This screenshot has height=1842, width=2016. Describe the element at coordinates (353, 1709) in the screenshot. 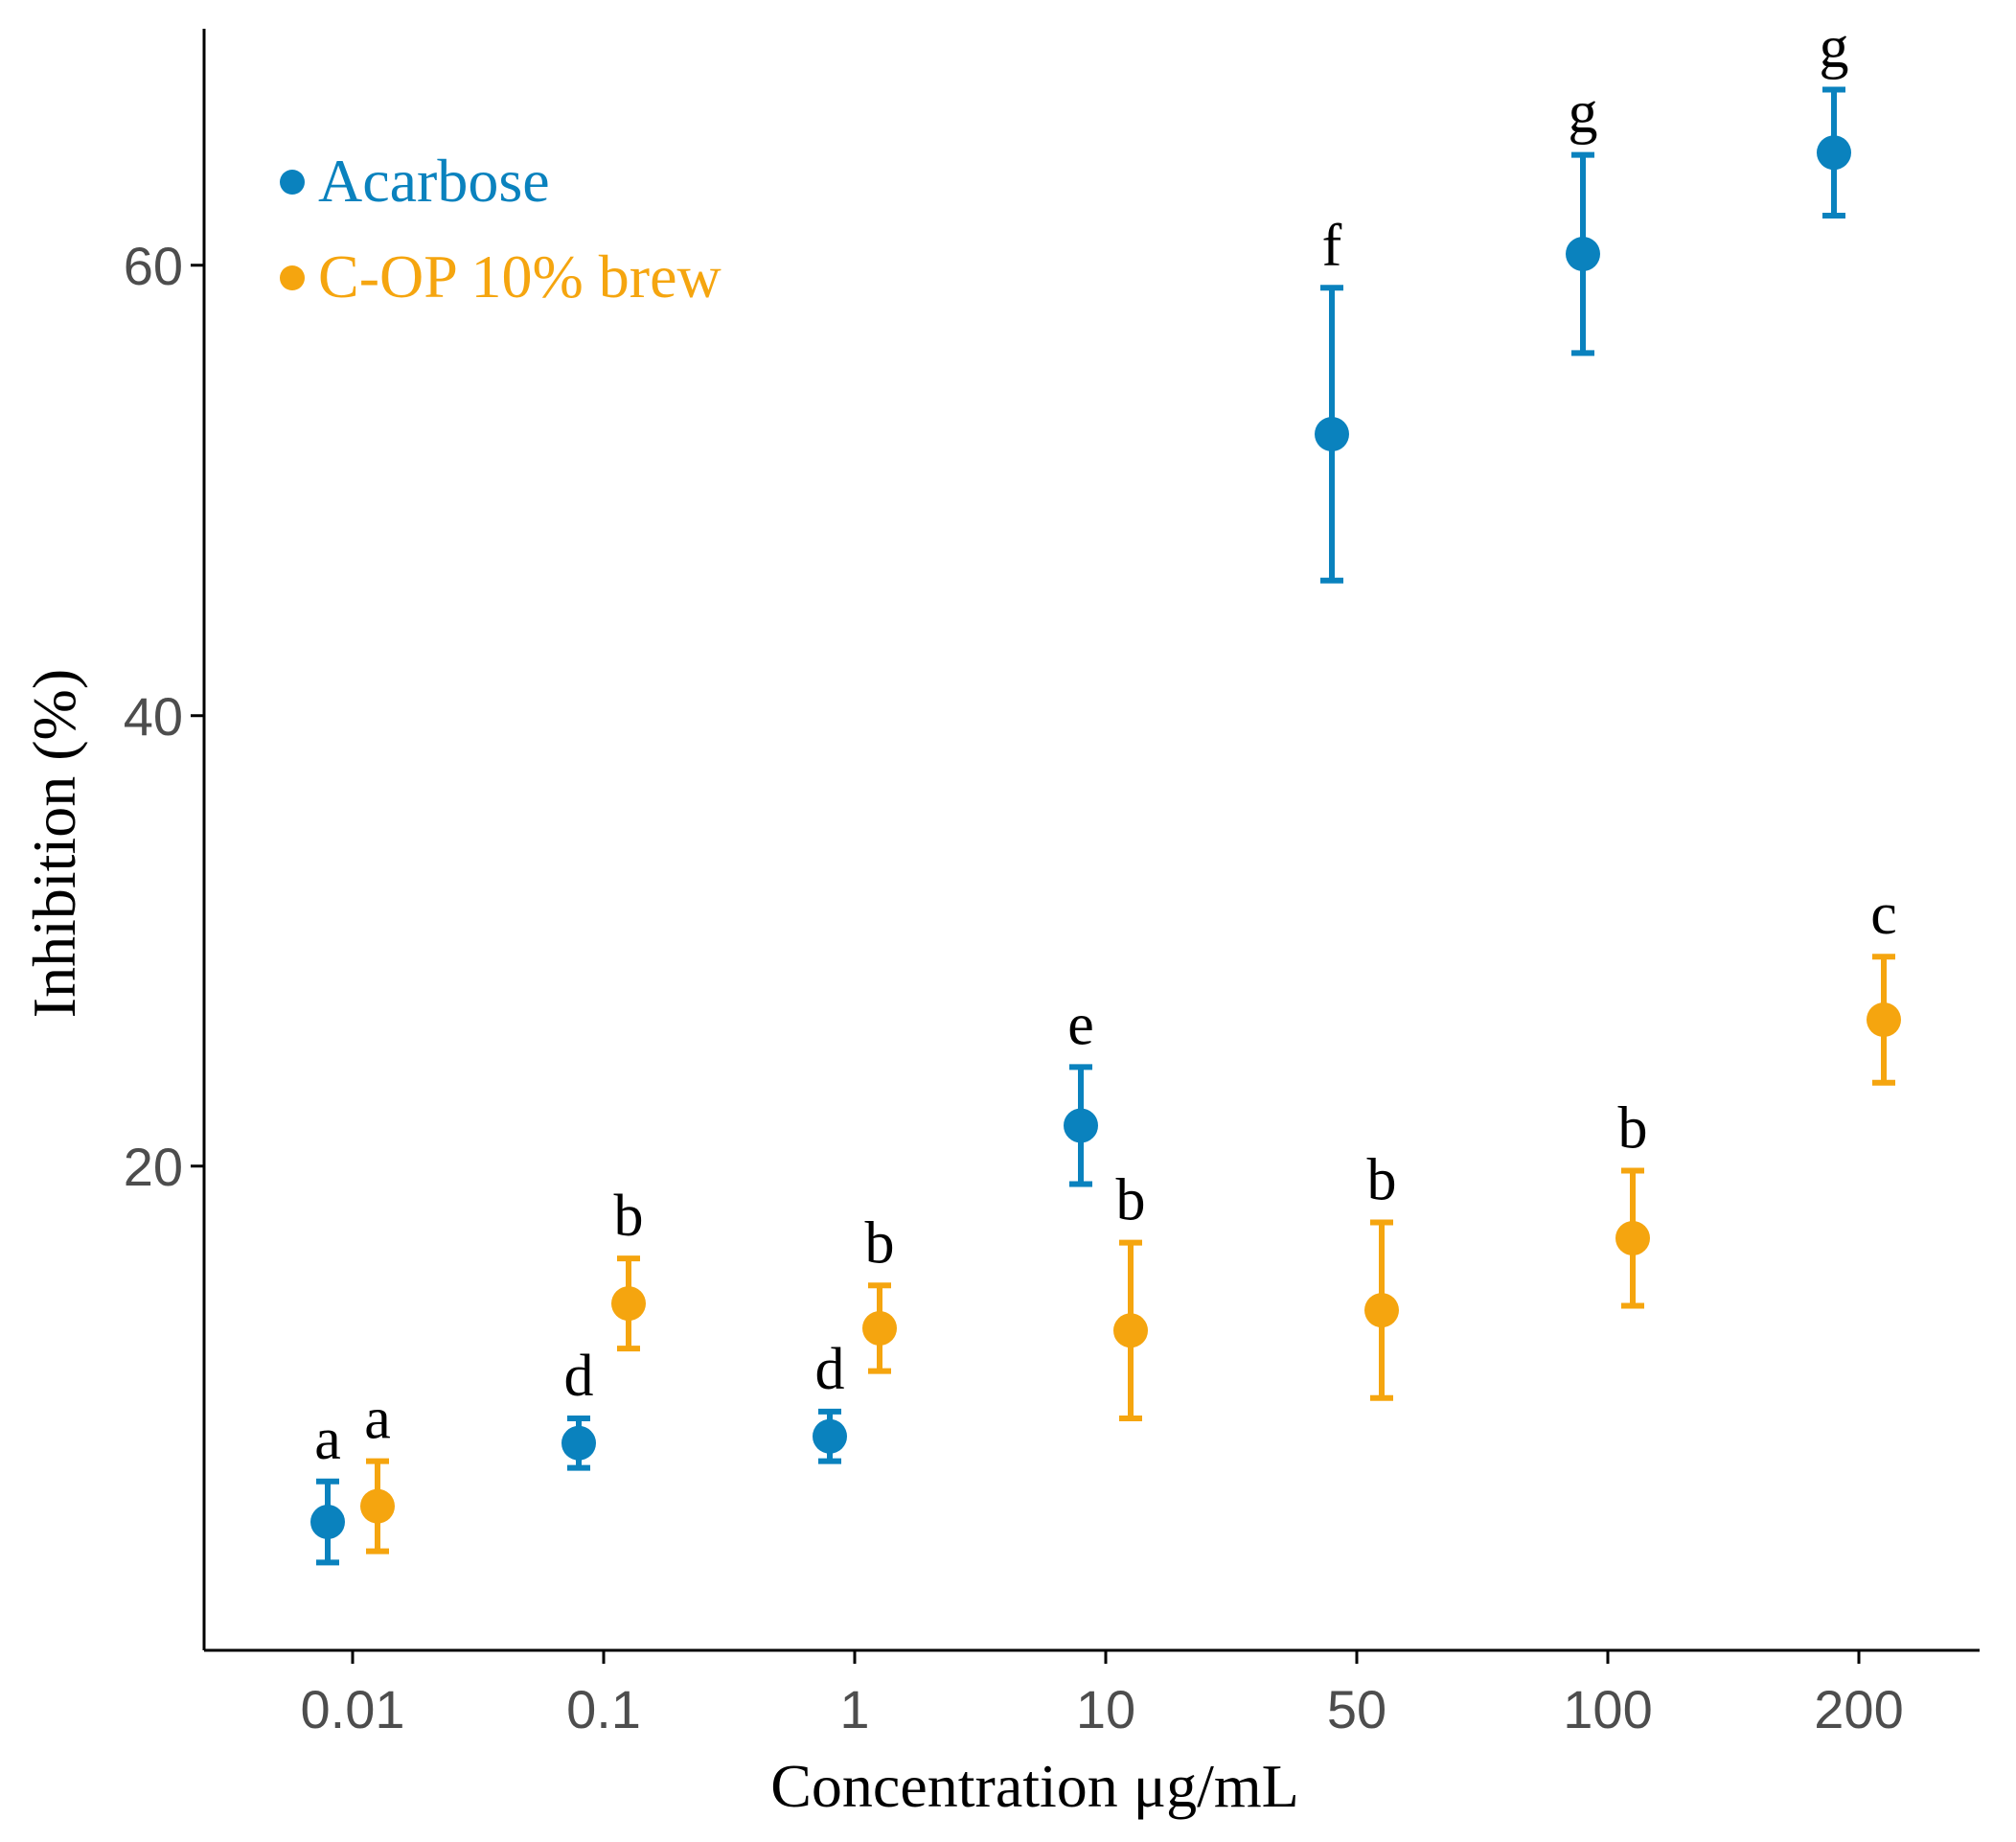

I see `x-tick-label: 0.01` at that location.